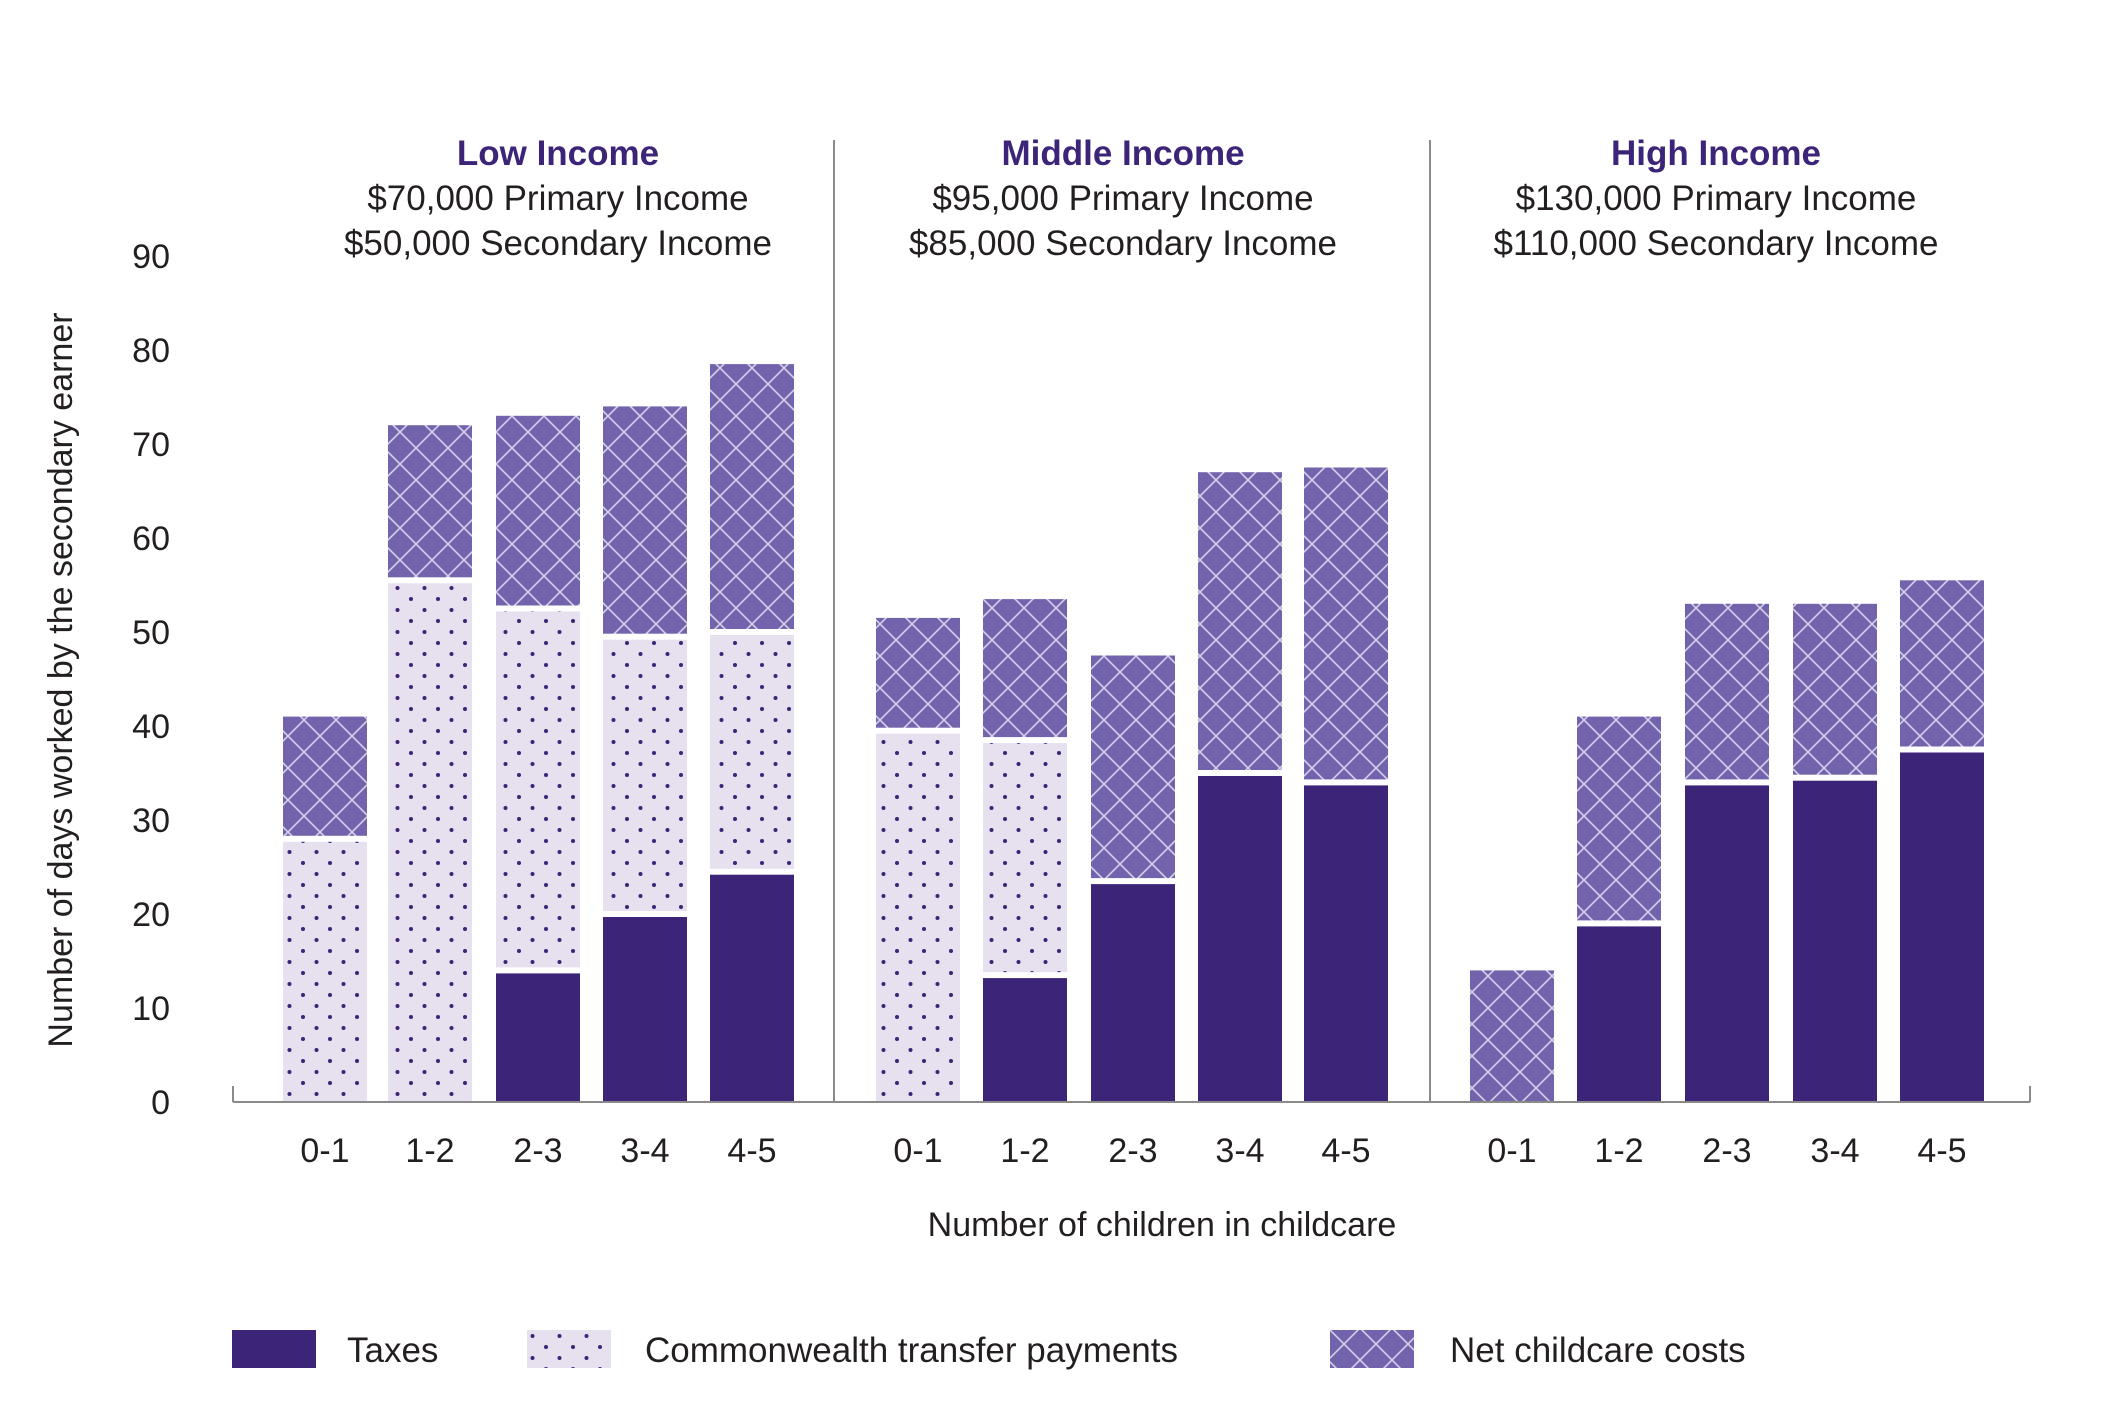 The height and width of the screenshot is (1418, 2127). Describe the element at coordinates (151, 727) in the screenshot. I see `y-tick-label: 40` at that location.